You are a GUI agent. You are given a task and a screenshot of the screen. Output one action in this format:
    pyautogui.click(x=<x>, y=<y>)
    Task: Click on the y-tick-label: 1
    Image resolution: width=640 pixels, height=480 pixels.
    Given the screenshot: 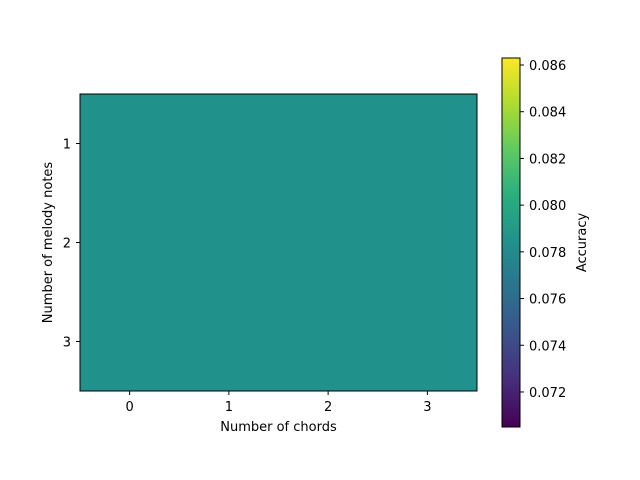 What is the action you would take?
    pyautogui.click(x=67, y=145)
    